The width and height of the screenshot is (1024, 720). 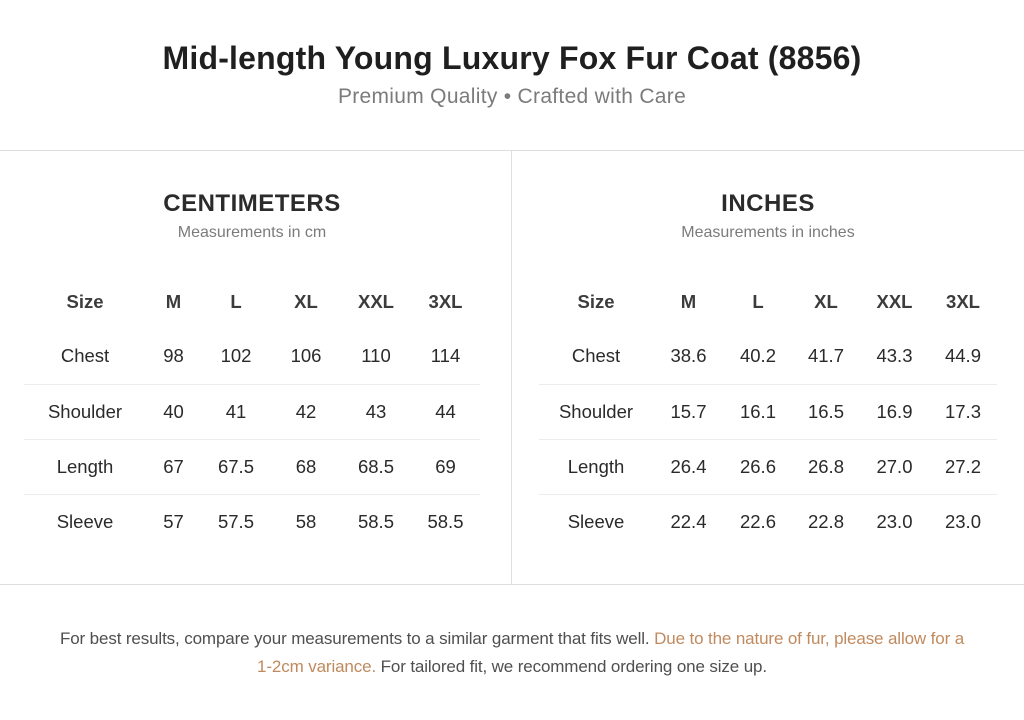 What do you see at coordinates (768, 232) in the screenshot?
I see `panel-inches-subtitle: Measurements in inches` at bounding box center [768, 232].